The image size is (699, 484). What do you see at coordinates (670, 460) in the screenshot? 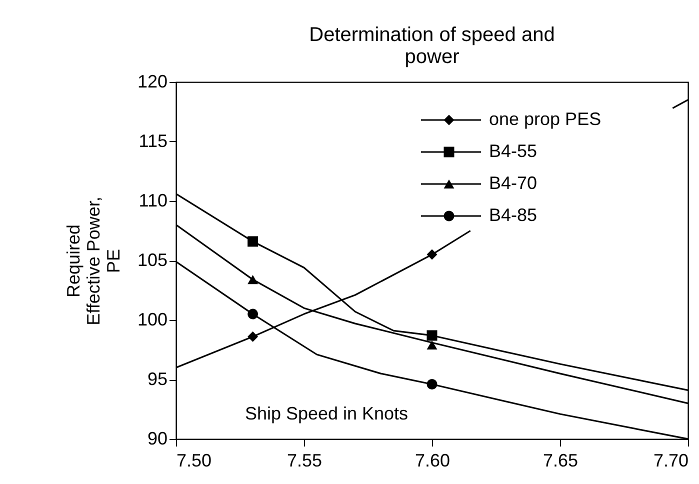
I see `x-tick-label: 7.70` at bounding box center [670, 460].